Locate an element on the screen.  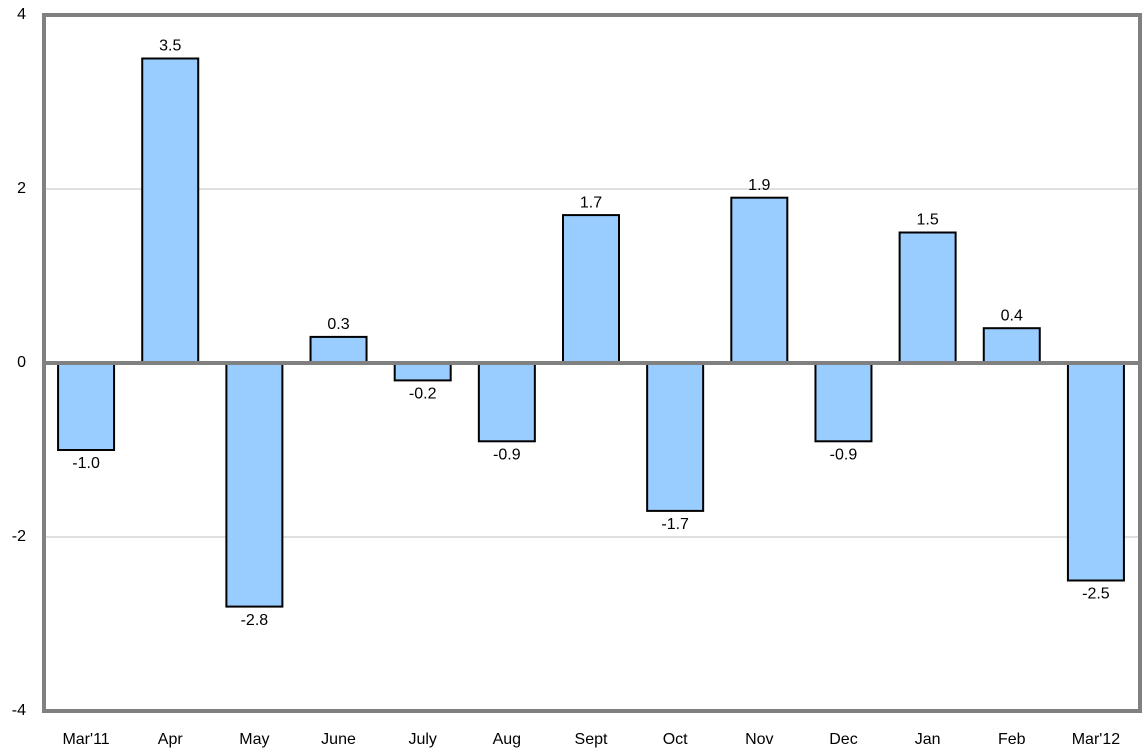
x-tick-label: Mar'11 is located at coordinates (85, 739).